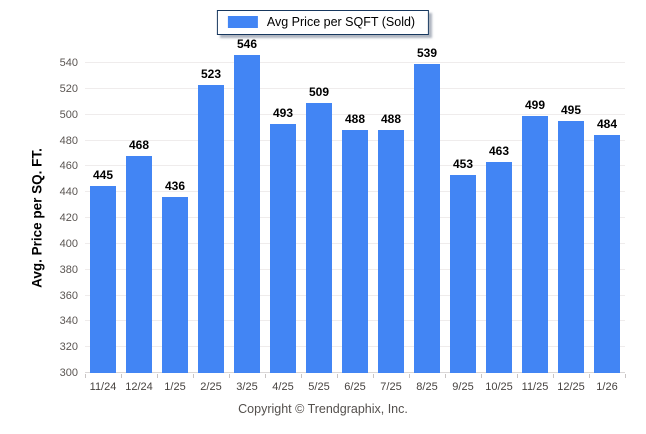 The width and height of the screenshot is (646, 434). What do you see at coordinates (103, 174) in the screenshot?
I see `bar-value-label: 445` at bounding box center [103, 174].